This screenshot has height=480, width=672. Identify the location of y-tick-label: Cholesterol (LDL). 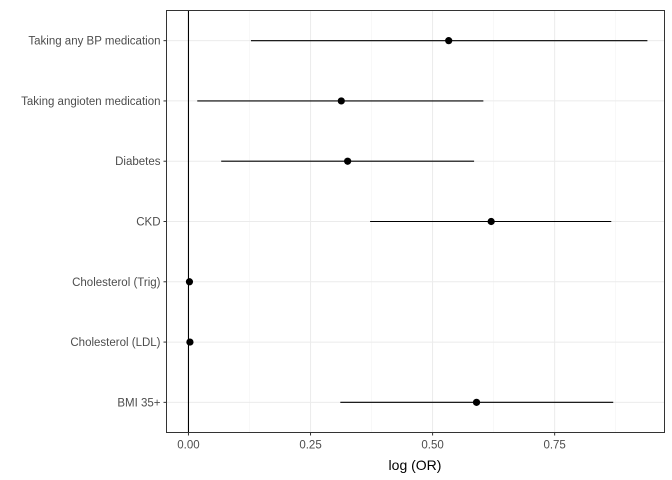
(115, 343).